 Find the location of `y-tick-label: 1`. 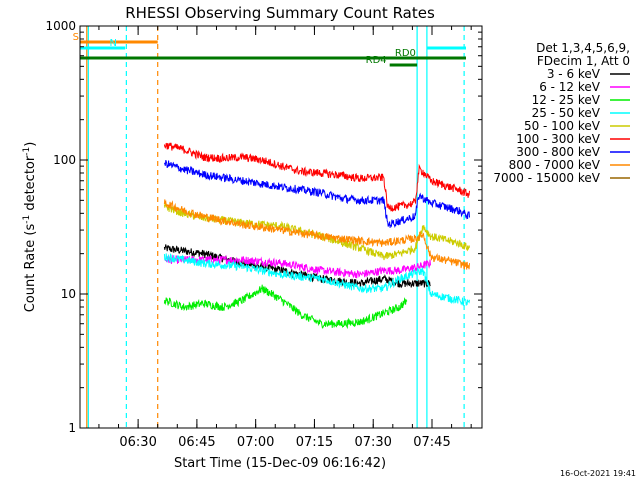

y-tick-label: 1 is located at coordinates (72, 428).